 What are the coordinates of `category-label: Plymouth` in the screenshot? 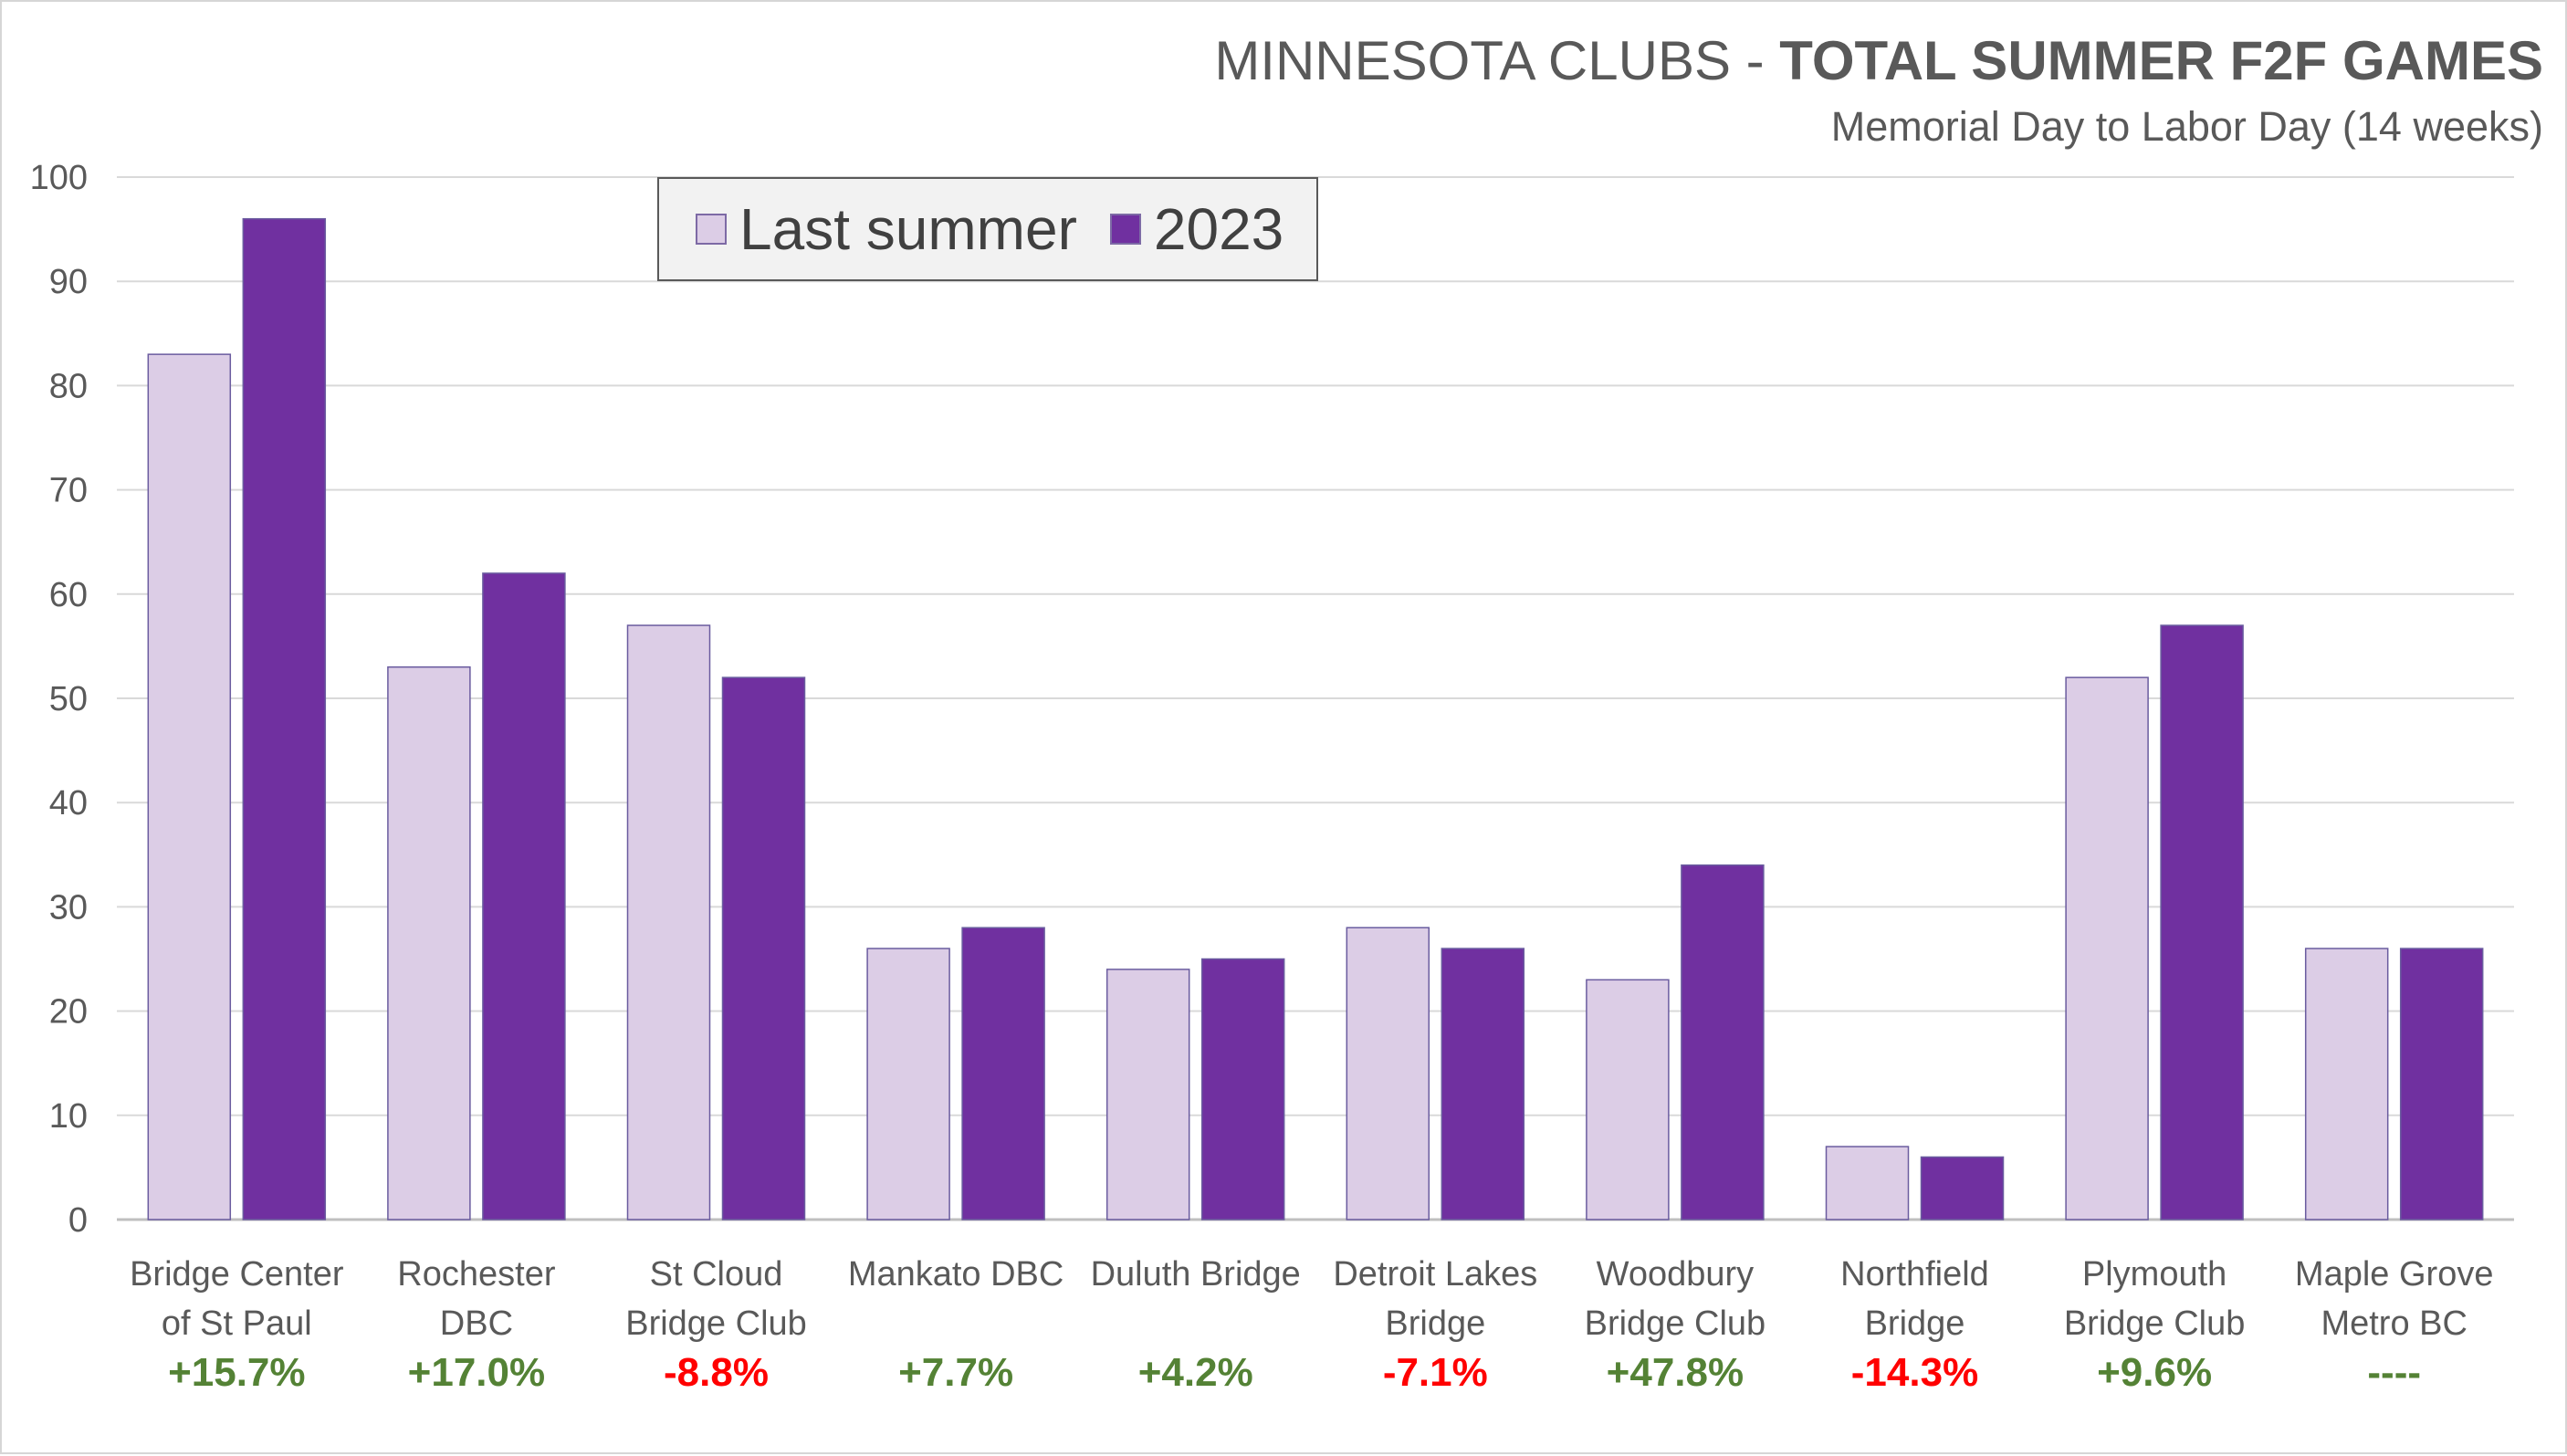 It's located at (2154, 1275).